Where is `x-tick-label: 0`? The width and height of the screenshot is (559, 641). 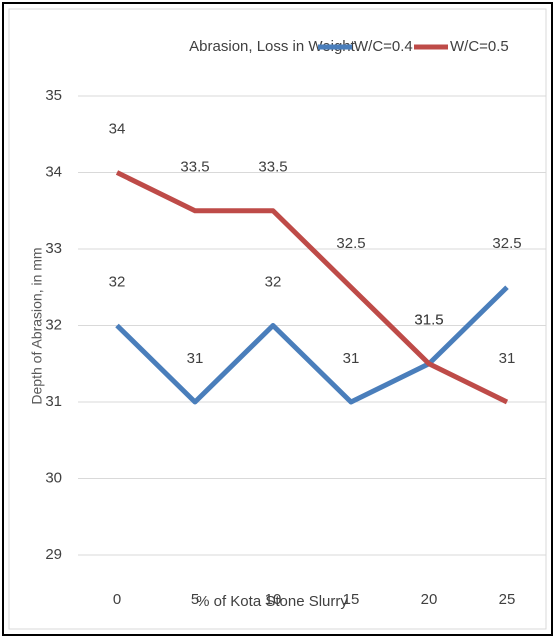
x-tick-label: 0 is located at coordinates (117, 599).